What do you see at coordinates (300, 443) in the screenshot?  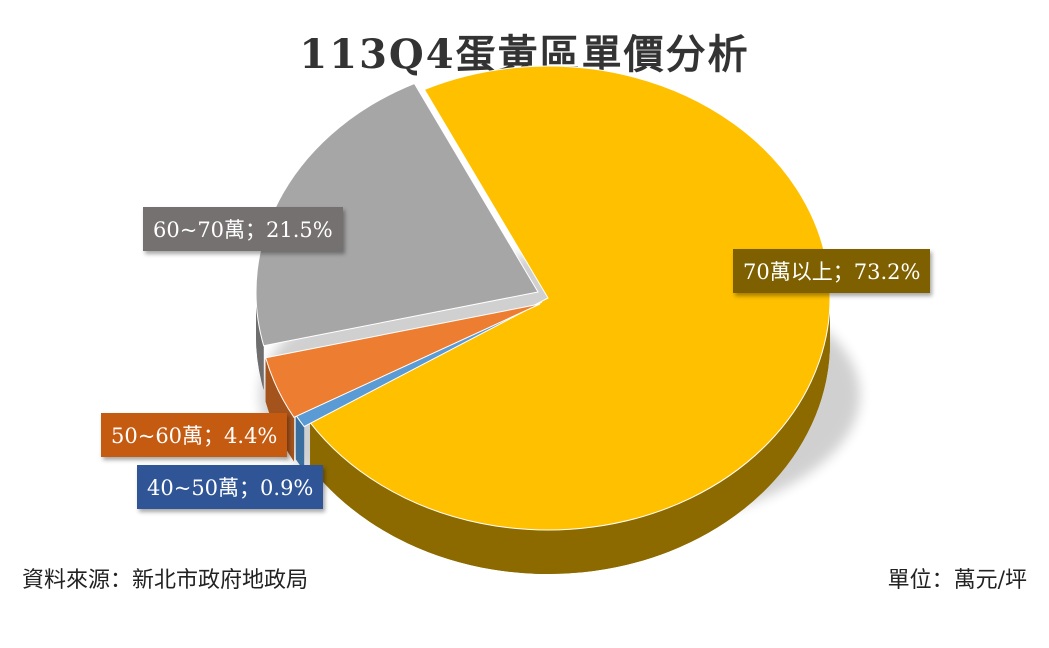 I see `pie-slice-40-50-side` at bounding box center [300, 443].